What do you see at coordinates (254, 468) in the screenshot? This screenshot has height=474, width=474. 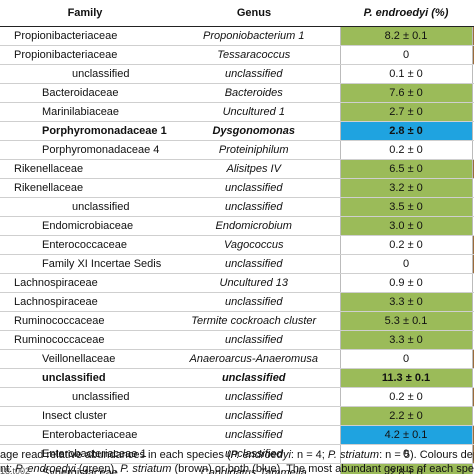 I see `genus-cell: Candidatus Tammella` at bounding box center [254, 468].